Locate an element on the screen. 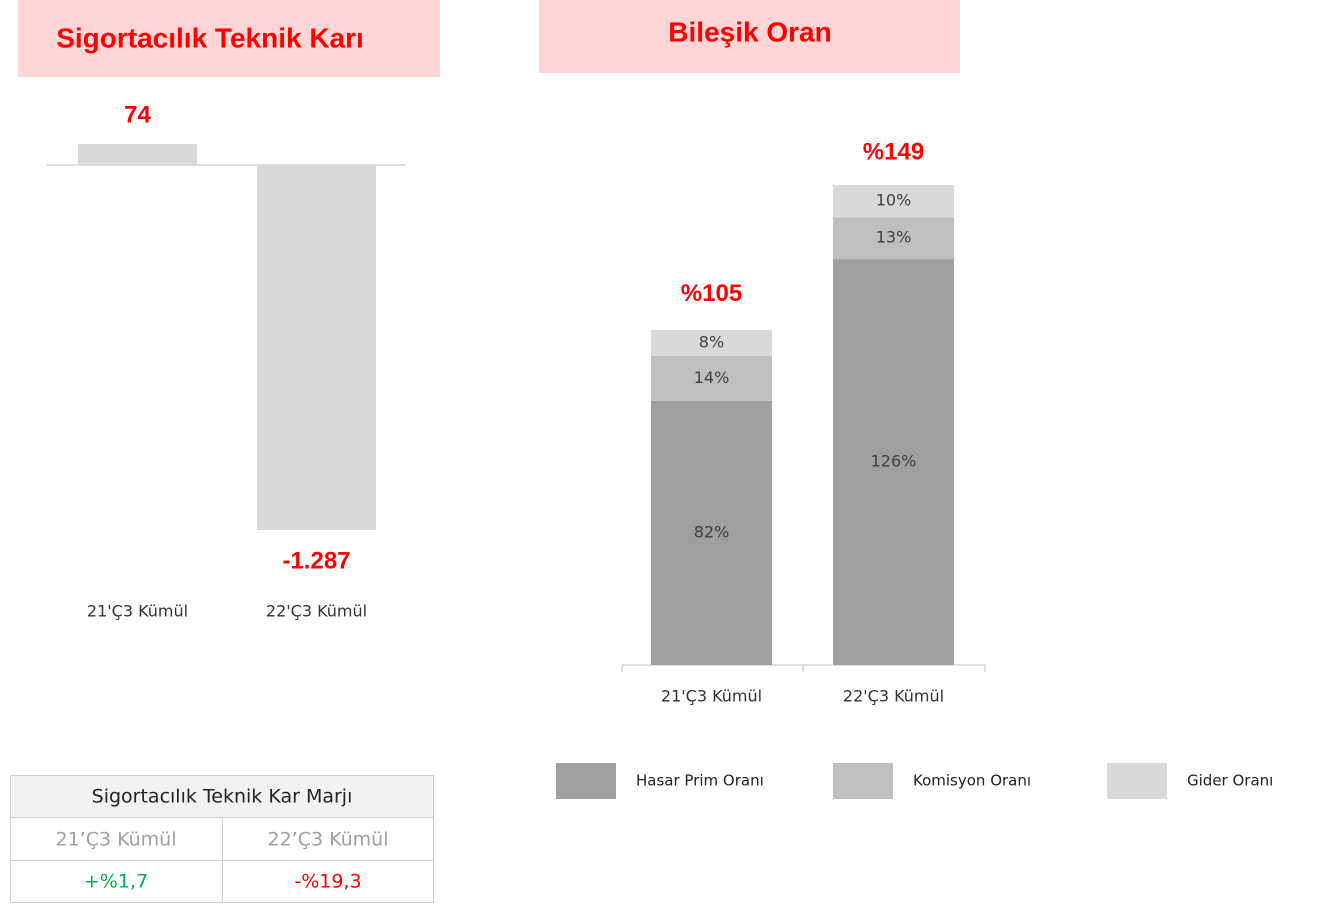 The width and height of the screenshot is (1317, 904). table-value: +%1,7 is located at coordinates (116, 882).